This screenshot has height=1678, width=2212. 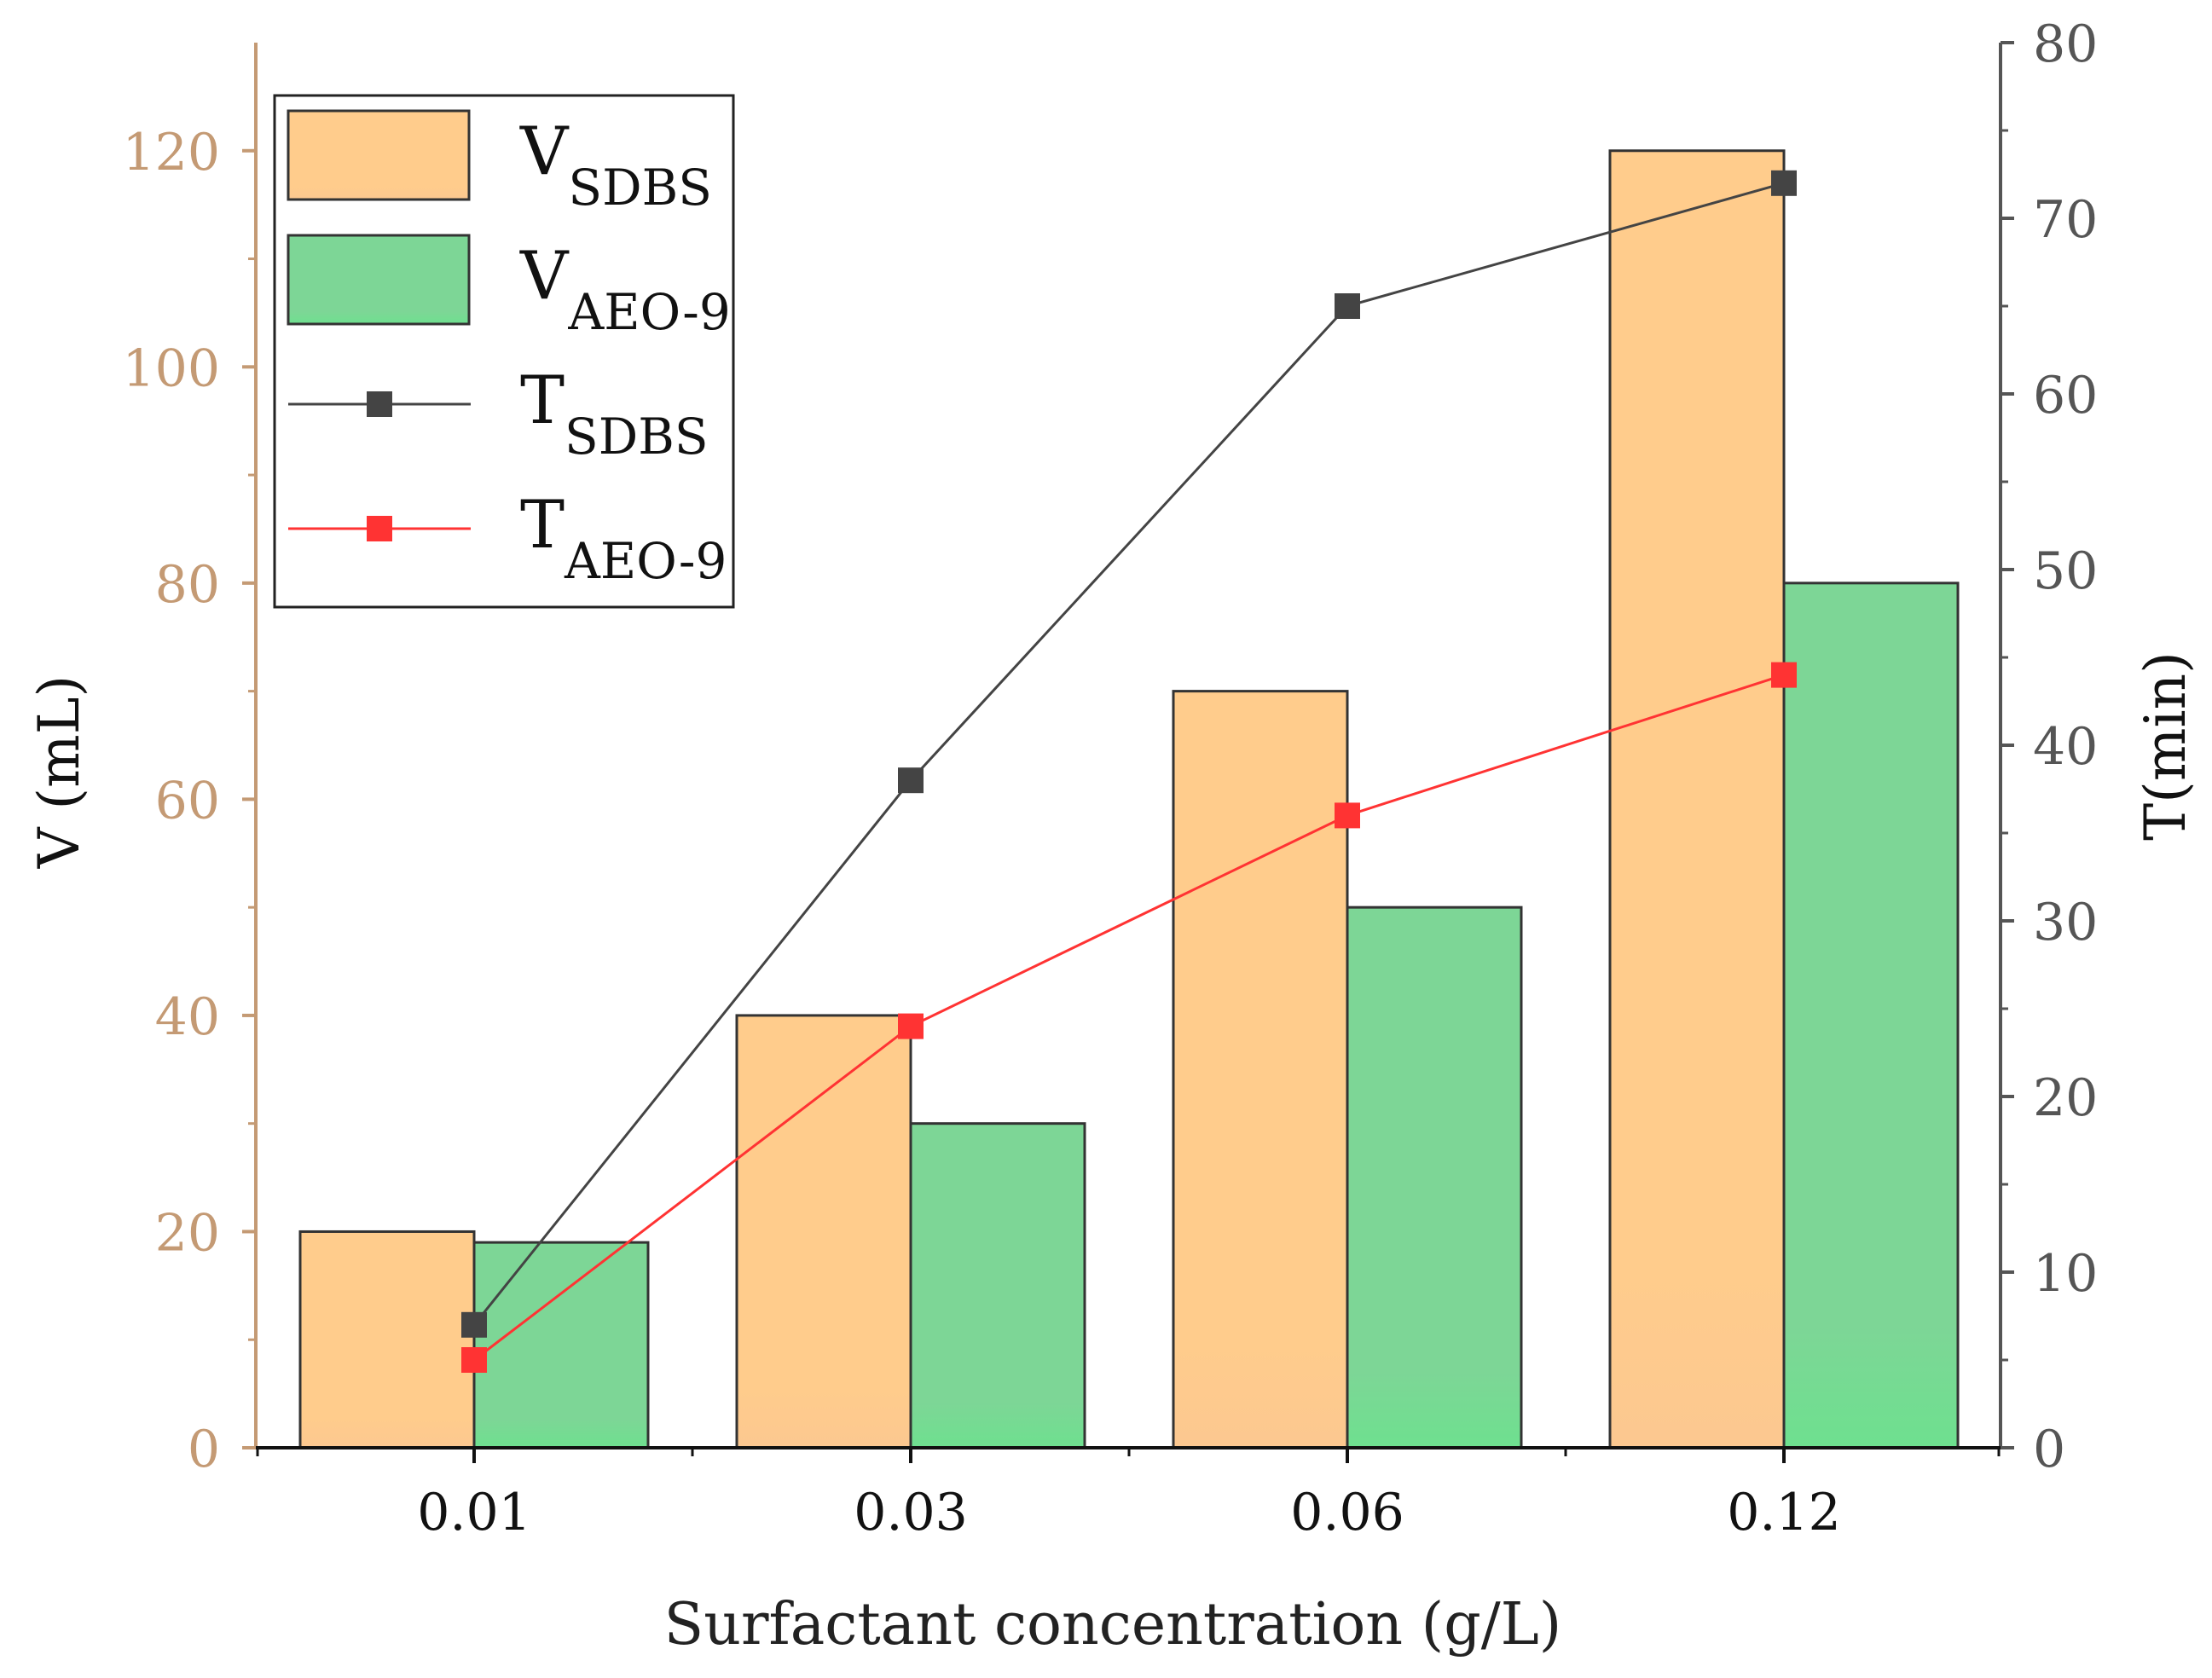 What do you see at coordinates (824, 1231) in the screenshot?
I see `bar-sdbs-0.03` at bounding box center [824, 1231].